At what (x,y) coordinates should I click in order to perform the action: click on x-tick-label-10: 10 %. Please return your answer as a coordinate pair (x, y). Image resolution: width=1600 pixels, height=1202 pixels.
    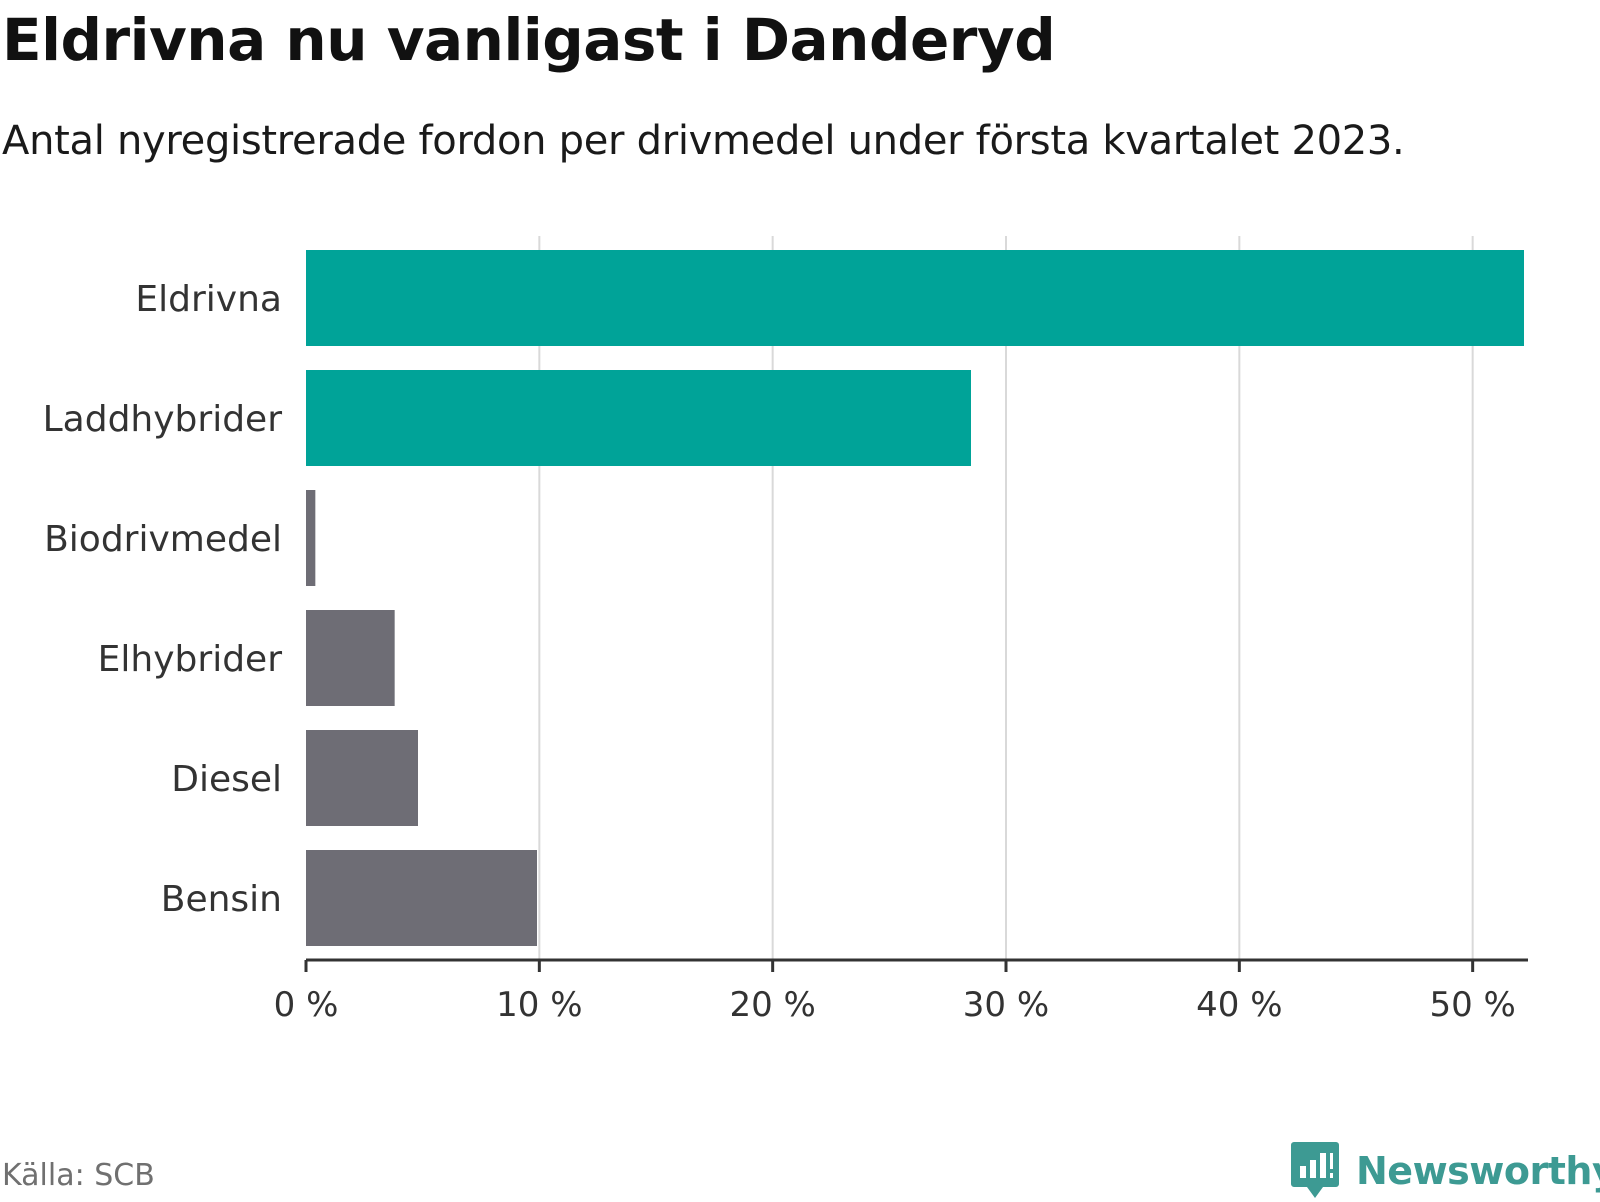
    Looking at the image, I should click on (539, 1005).